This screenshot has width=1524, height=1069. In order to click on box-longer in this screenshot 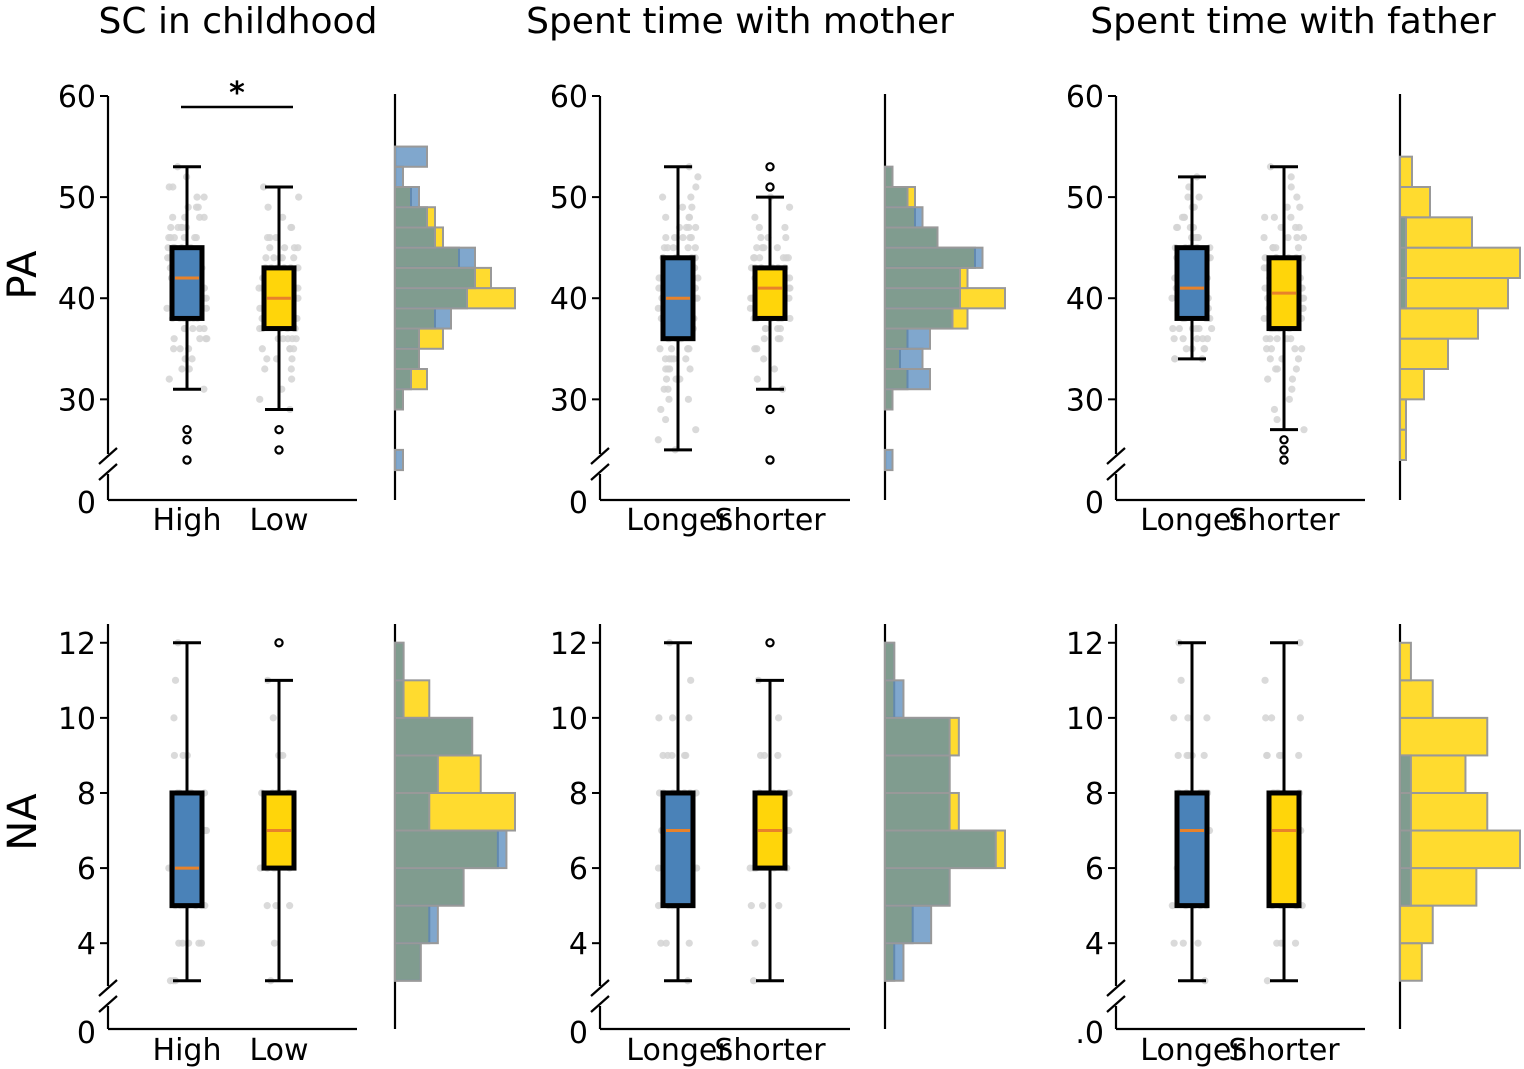, I will do `click(1192, 849)`.